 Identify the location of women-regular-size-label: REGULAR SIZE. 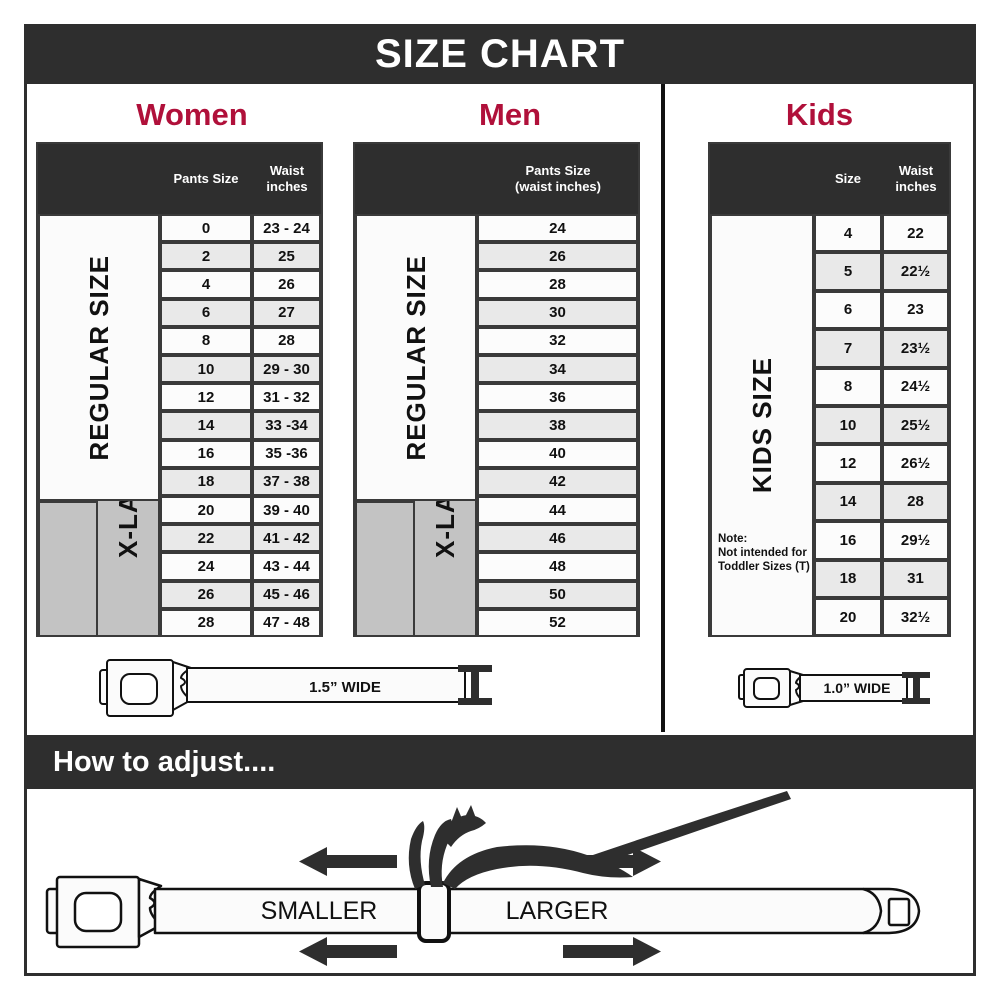
(98, 357).